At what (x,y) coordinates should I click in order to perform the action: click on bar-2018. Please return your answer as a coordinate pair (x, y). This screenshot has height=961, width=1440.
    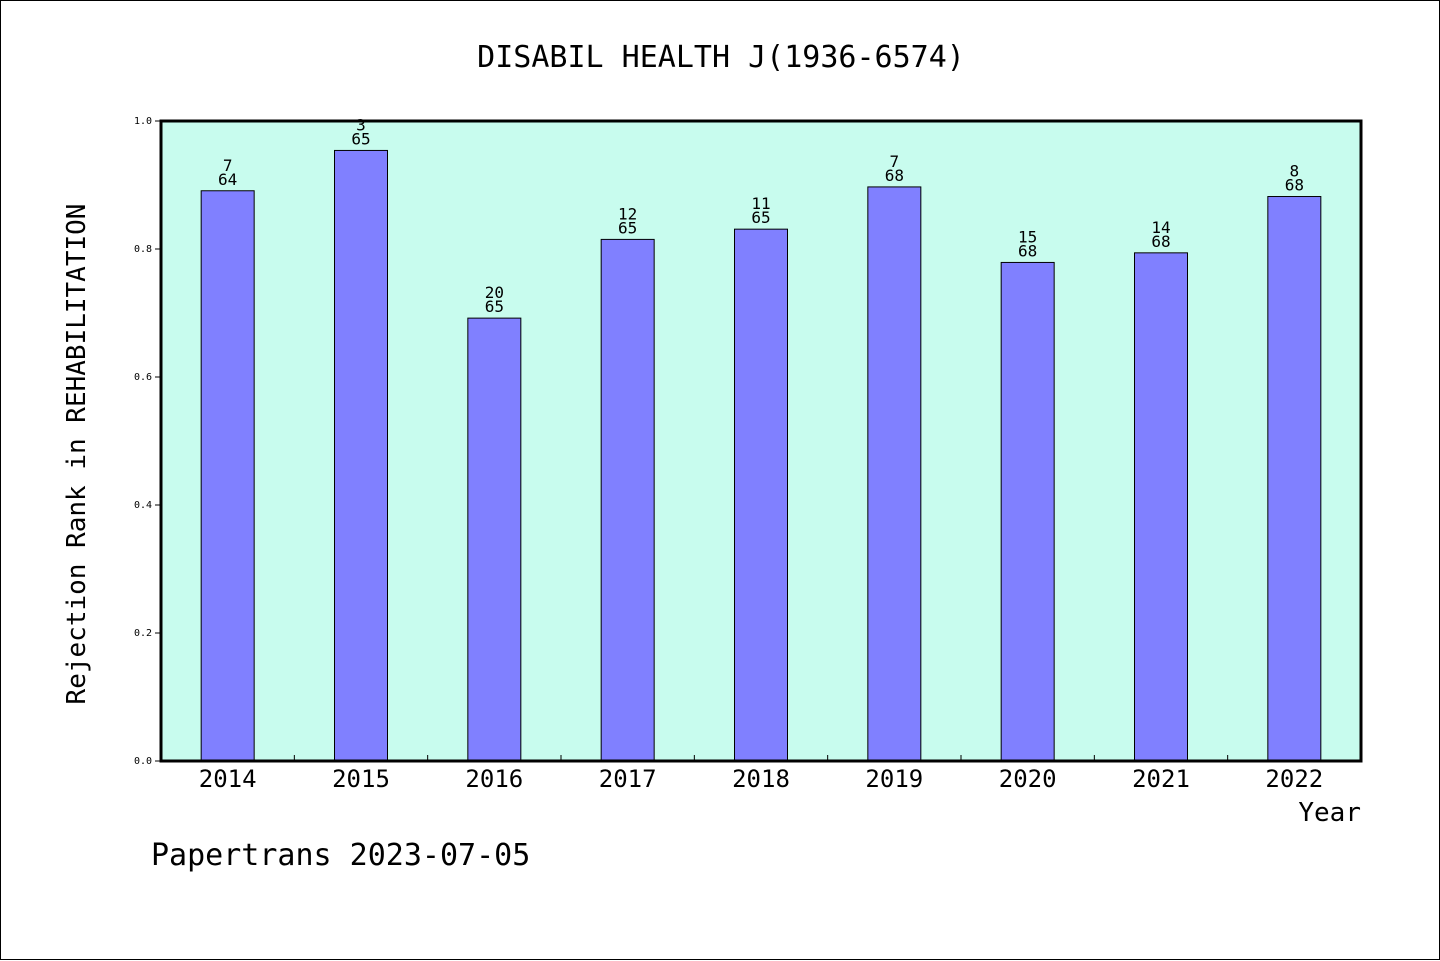
    Looking at the image, I should click on (761, 495).